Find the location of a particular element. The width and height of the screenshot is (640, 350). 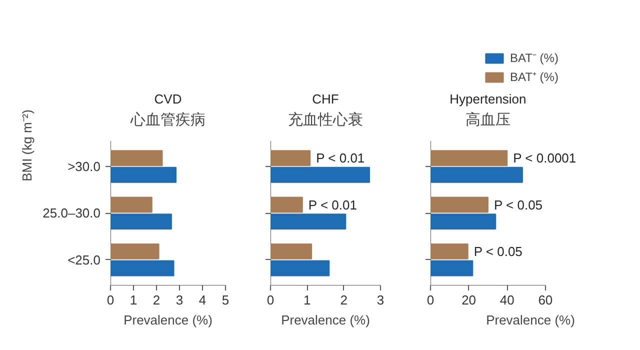

y-tick-label: 25.0–30.0 is located at coordinates (71, 213).